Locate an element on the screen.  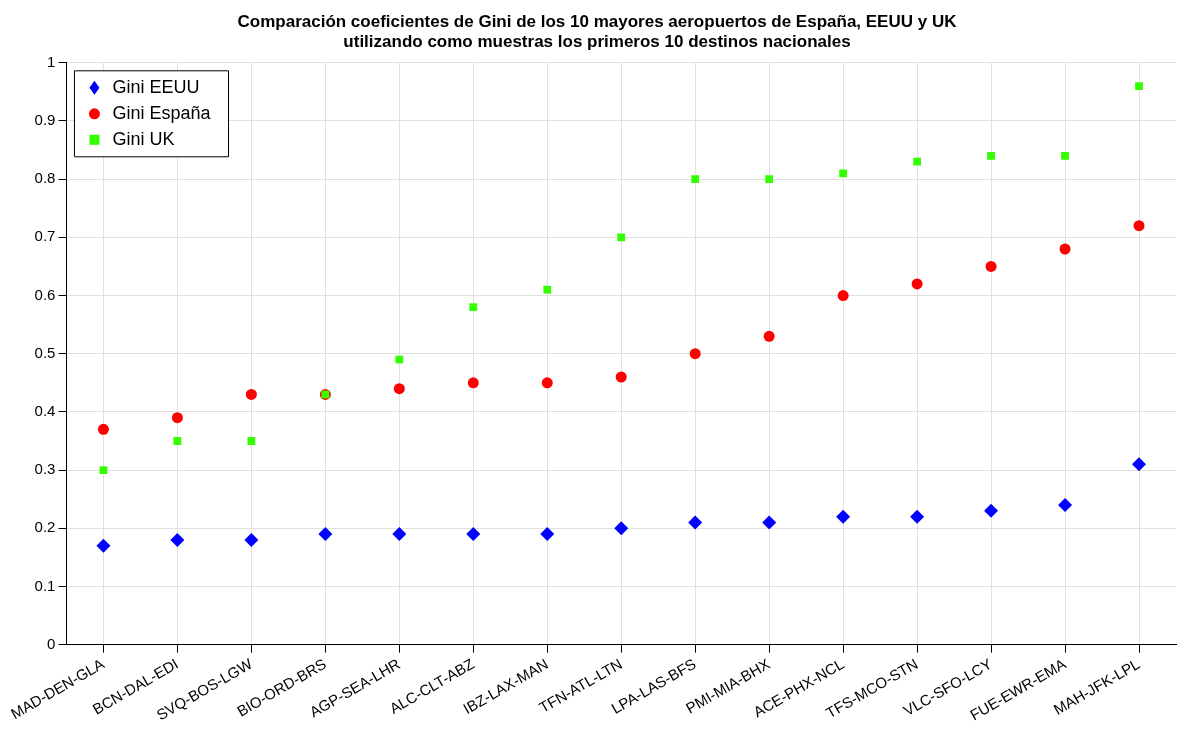
chart-title: Comparación coeficientes de Gini de los 10 mayores aeropuertos de España, EEUU y UK utilizando como muestras los primeros 10 destinos nacionales is located at coordinates (597, 31).